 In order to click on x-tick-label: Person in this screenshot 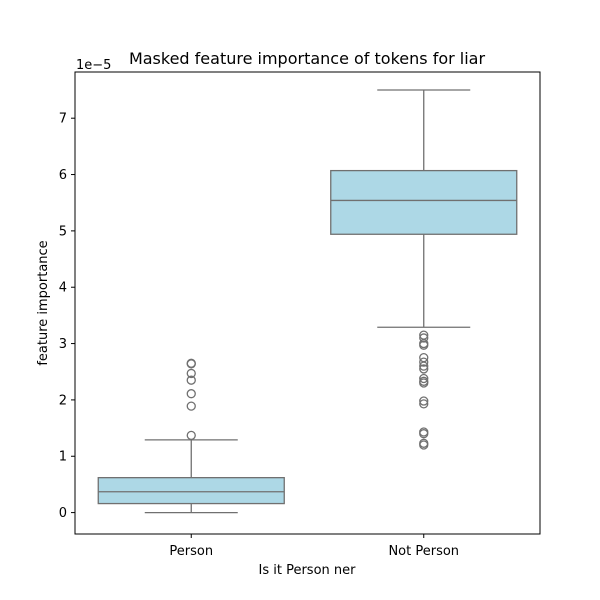, I will do `click(191, 551)`.